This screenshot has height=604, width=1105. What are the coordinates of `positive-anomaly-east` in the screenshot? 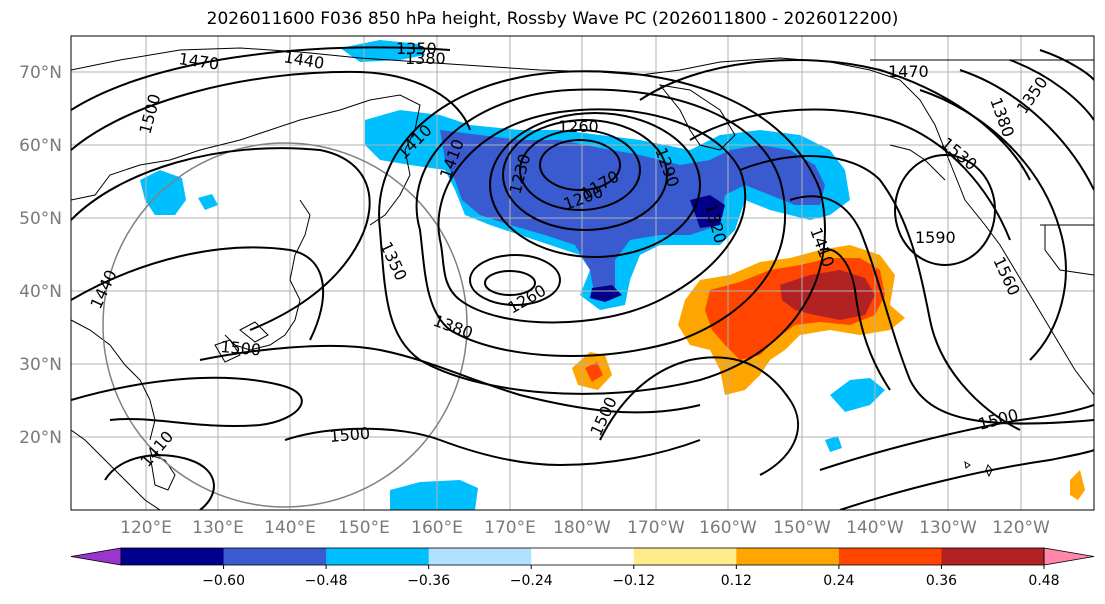 It's located at (1077, 485).